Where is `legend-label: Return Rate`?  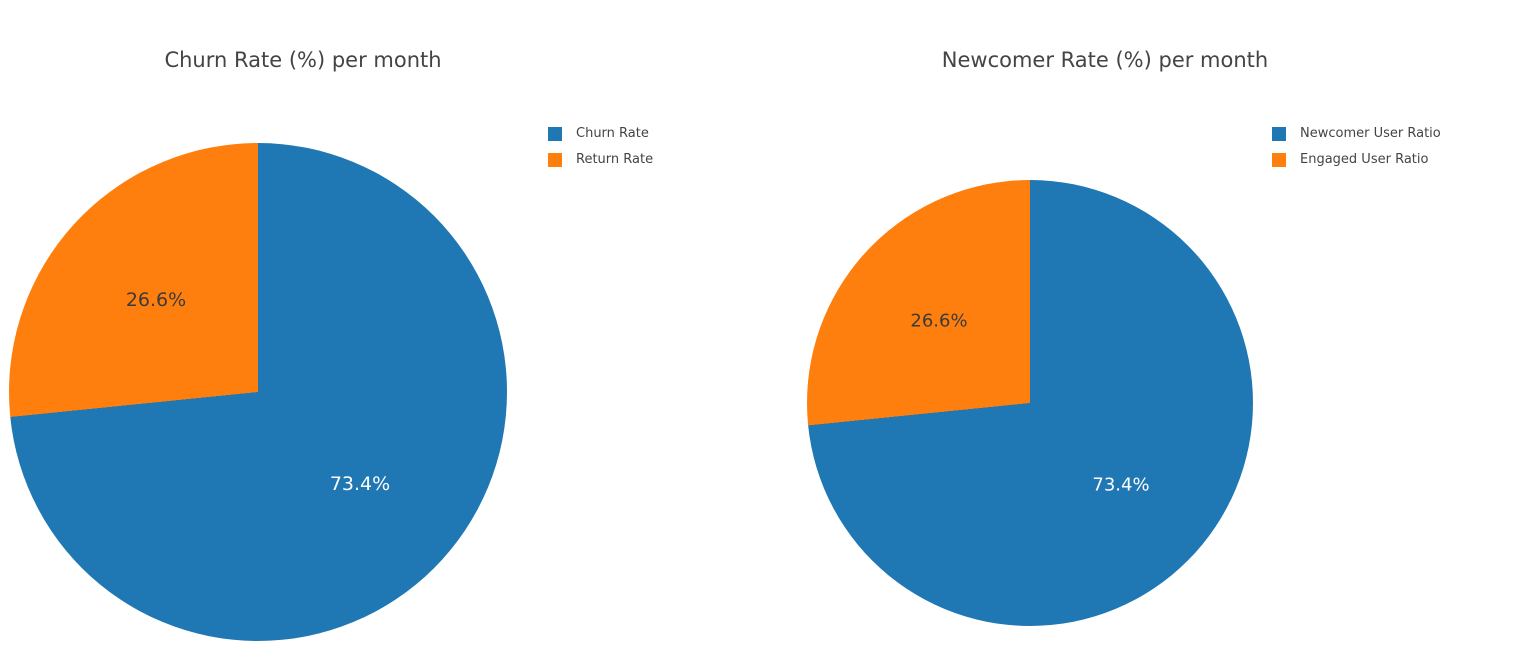
legend-label: Return Rate is located at coordinates (615, 159).